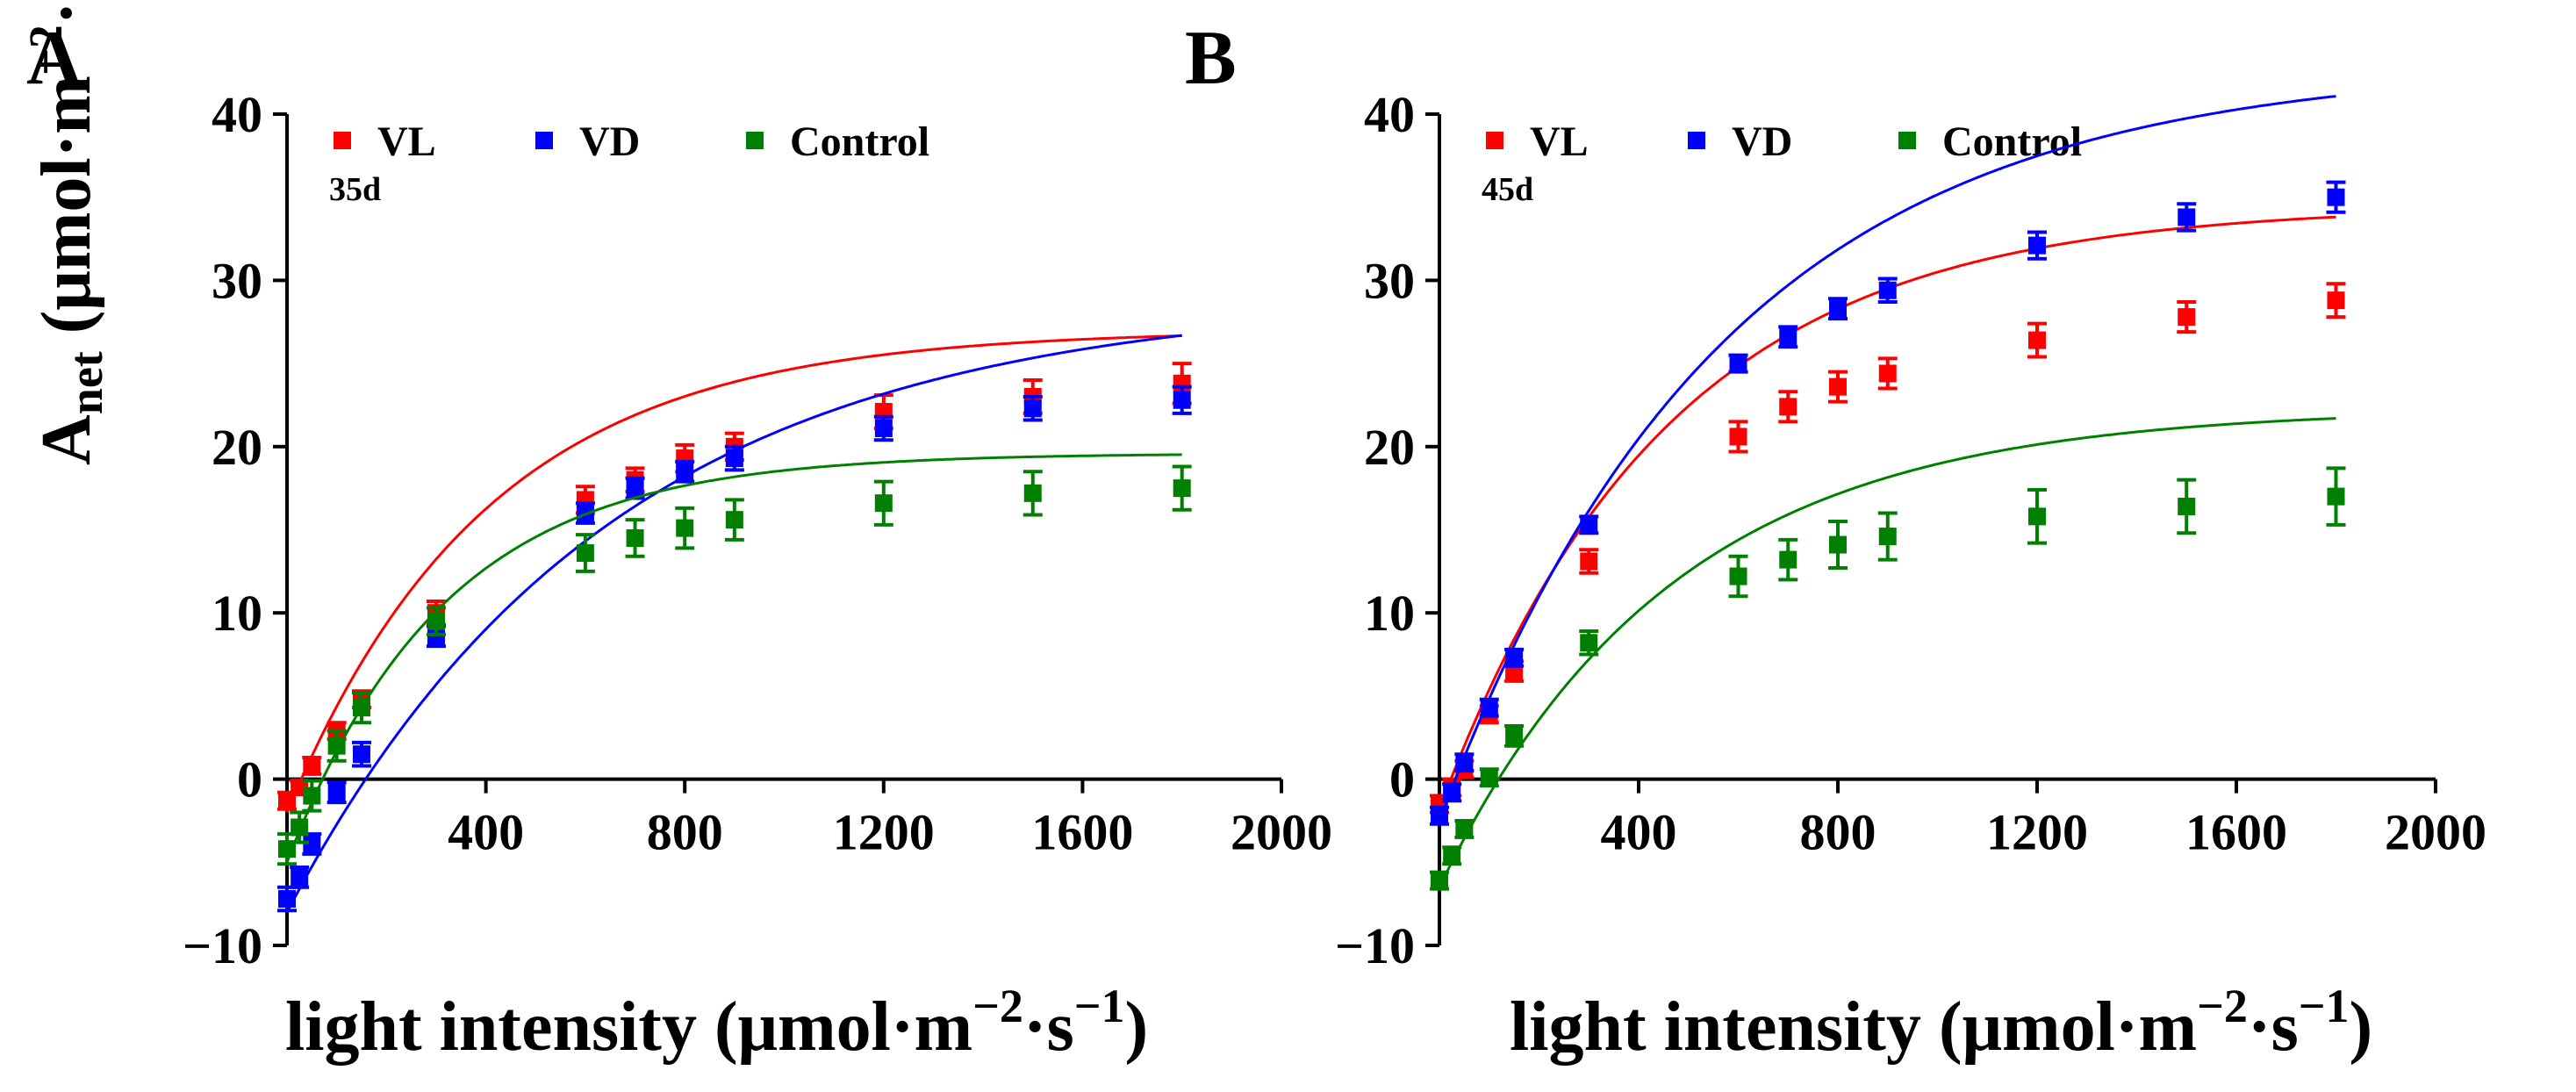  I want to click on panel-a-x-tick-label: 400, so click(486, 832).